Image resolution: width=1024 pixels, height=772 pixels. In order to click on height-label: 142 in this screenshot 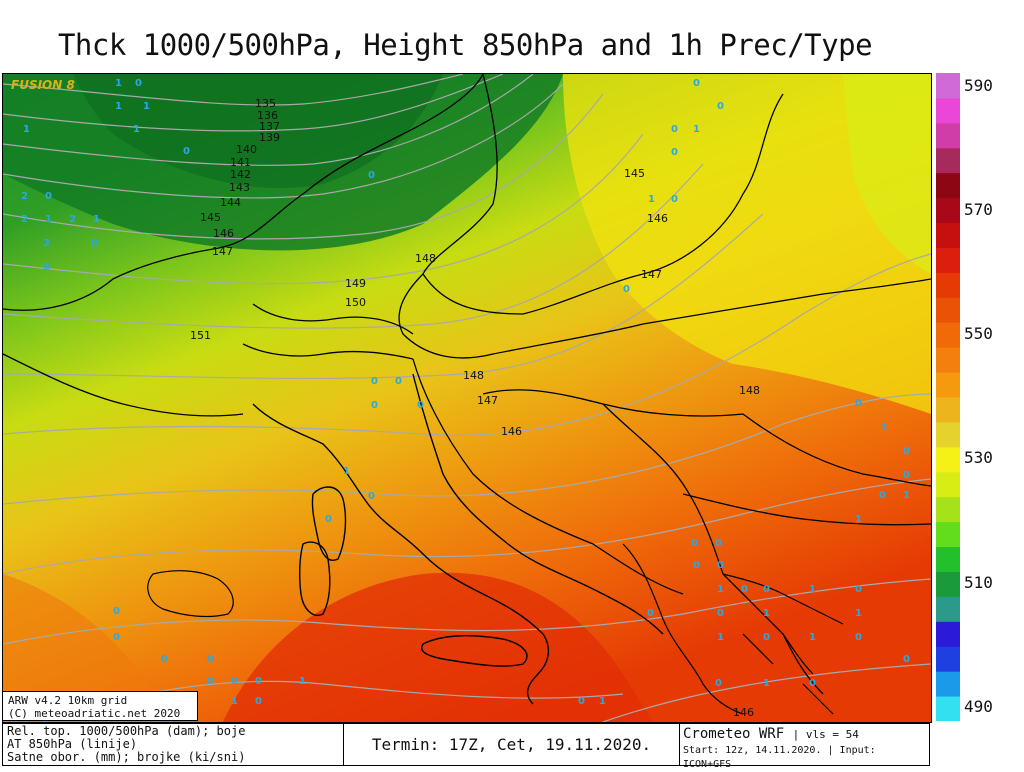, I will do `click(240, 174)`.